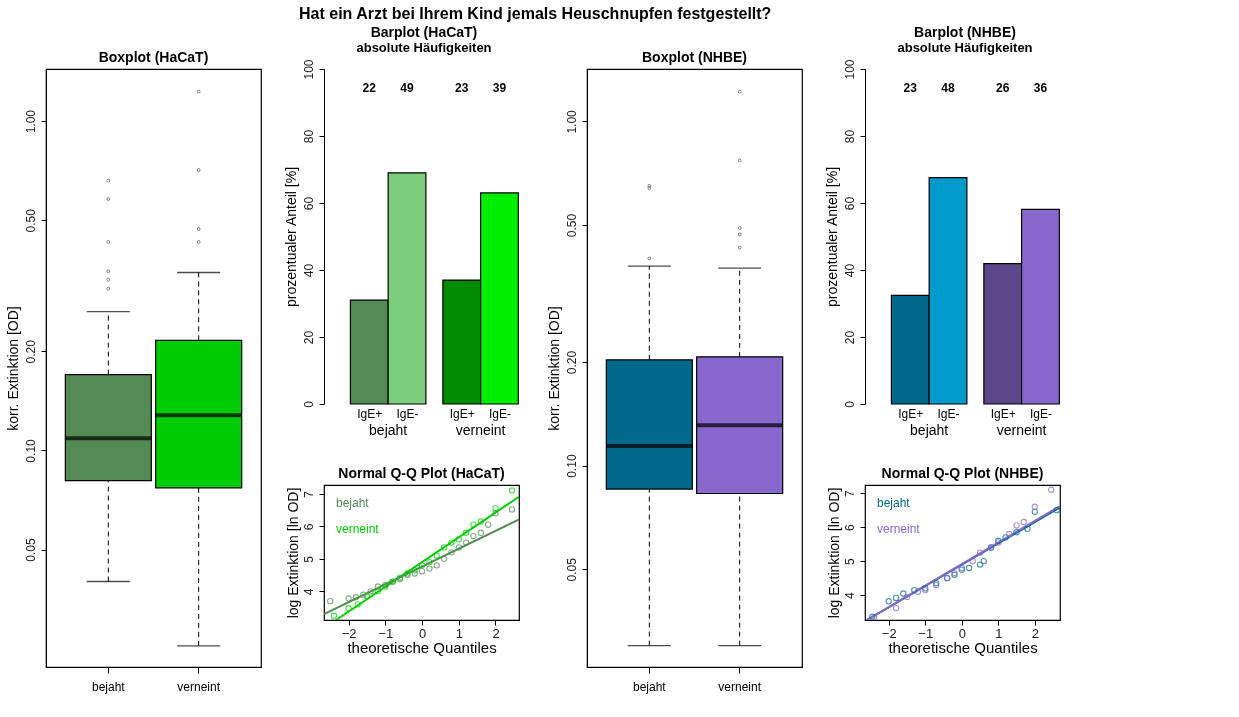 This screenshot has width=1239, height=717. Describe the element at coordinates (153, 57) in the screenshot. I see `chart-title: Boxplot (HaCaT)` at that location.